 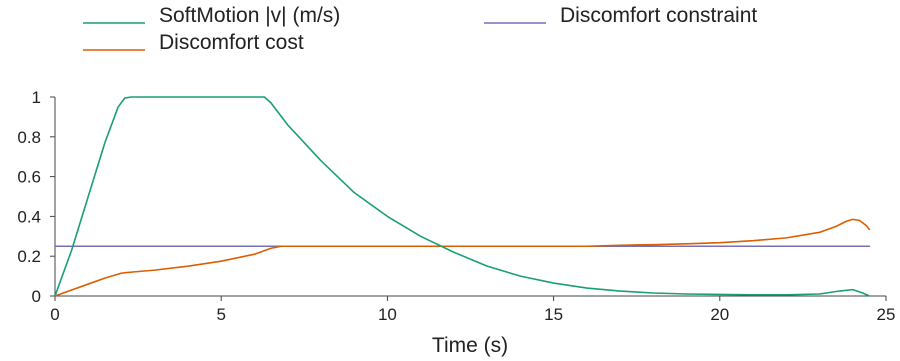 What do you see at coordinates (658, 15) in the screenshot?
I see `legend-label-discomfort-constraint: Discomfort constraint` at bounding box center [658, 15].